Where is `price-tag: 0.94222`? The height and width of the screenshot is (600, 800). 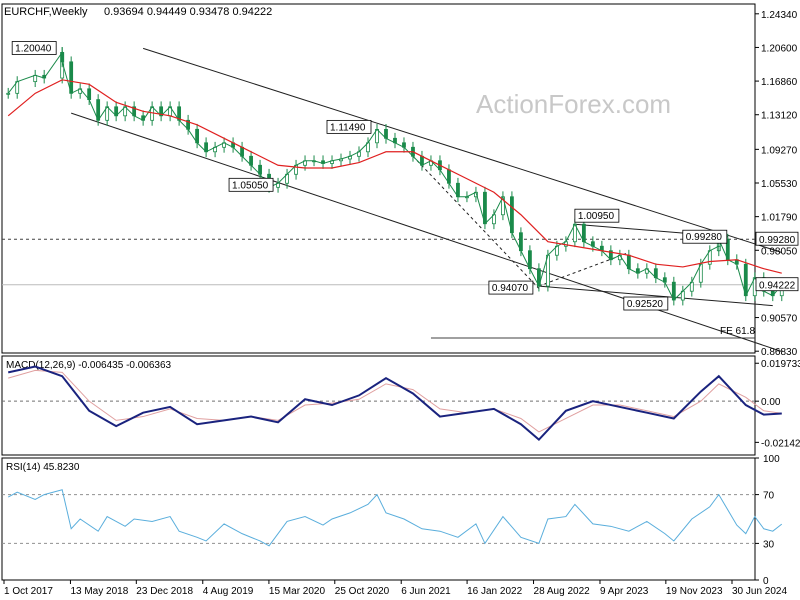 price-tag: 0.94222 is located at coordinates (777, 284).